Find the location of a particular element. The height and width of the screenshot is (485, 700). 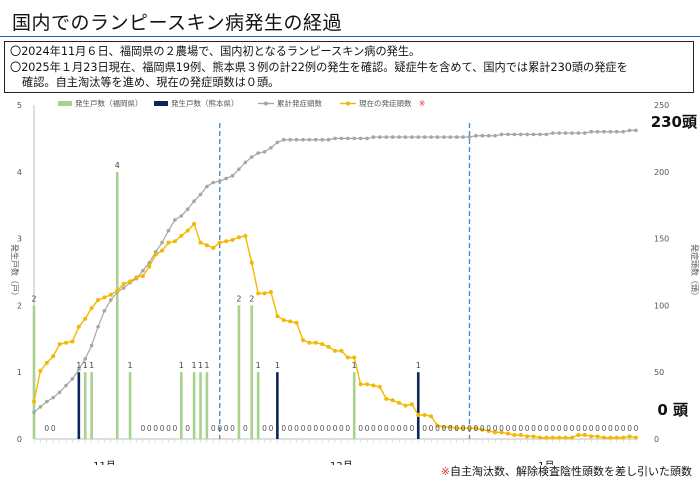

right-tick-label: 200 is located at coordinates (661, 172).